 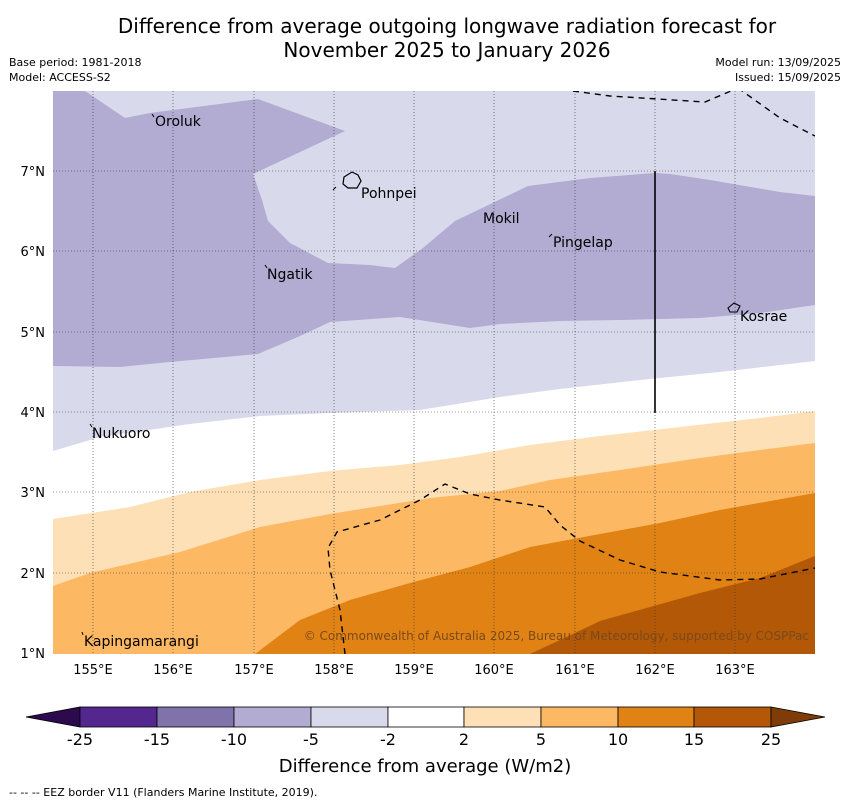 What do you see at coordinates (234, 739) in the screenshot?
I see `colorbar-tick: -10` at bounding box center [234, 739].